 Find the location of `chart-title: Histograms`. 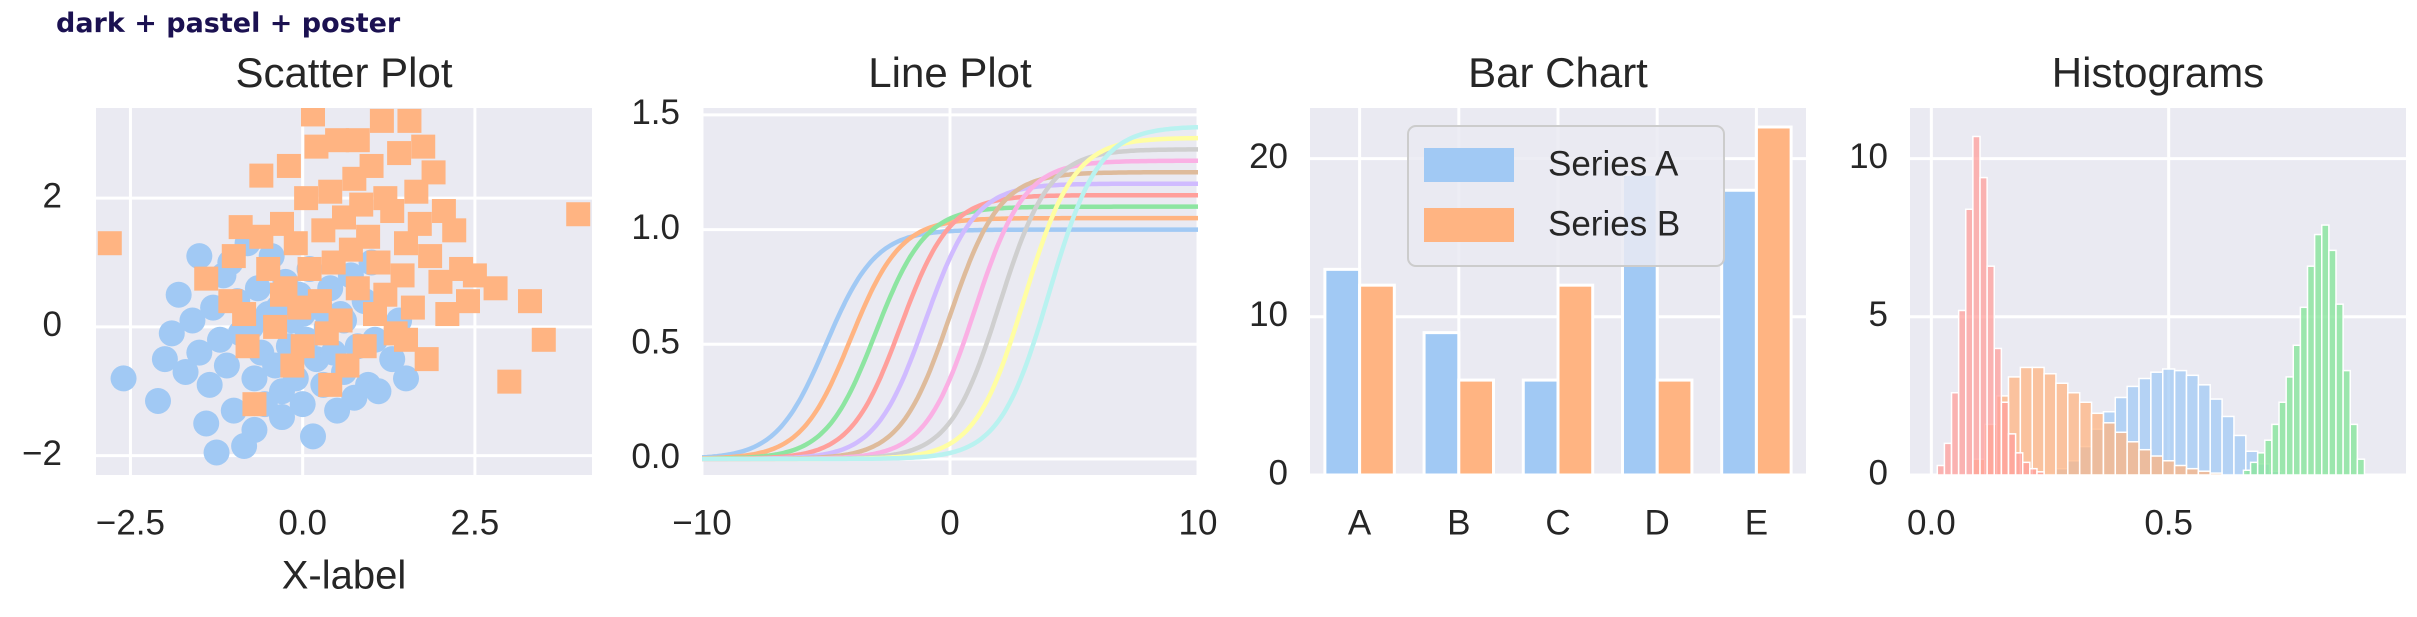

chart-title: Histograms is located at coordinates (2158, 72).